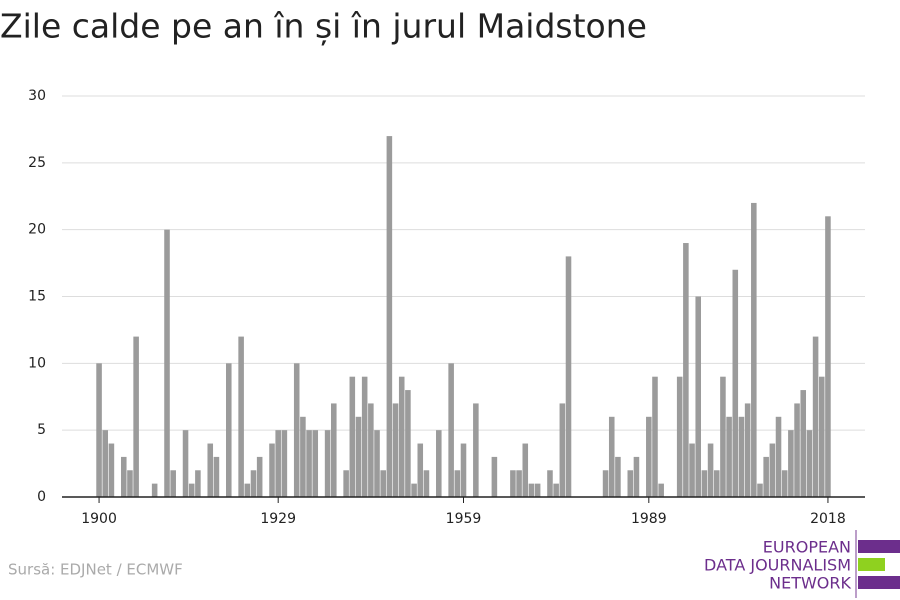  I want to click on x-tick-label: 2018, so click(828, 519).